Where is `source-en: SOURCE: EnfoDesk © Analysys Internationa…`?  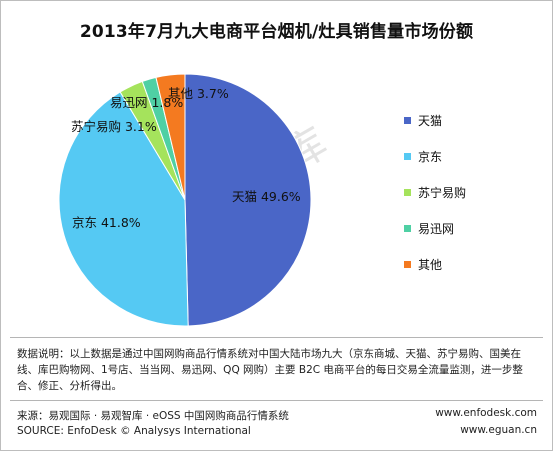
source-en: SOURCE: EnfoDesk © Analysys Internationa… is located at coordinates (134, 431).